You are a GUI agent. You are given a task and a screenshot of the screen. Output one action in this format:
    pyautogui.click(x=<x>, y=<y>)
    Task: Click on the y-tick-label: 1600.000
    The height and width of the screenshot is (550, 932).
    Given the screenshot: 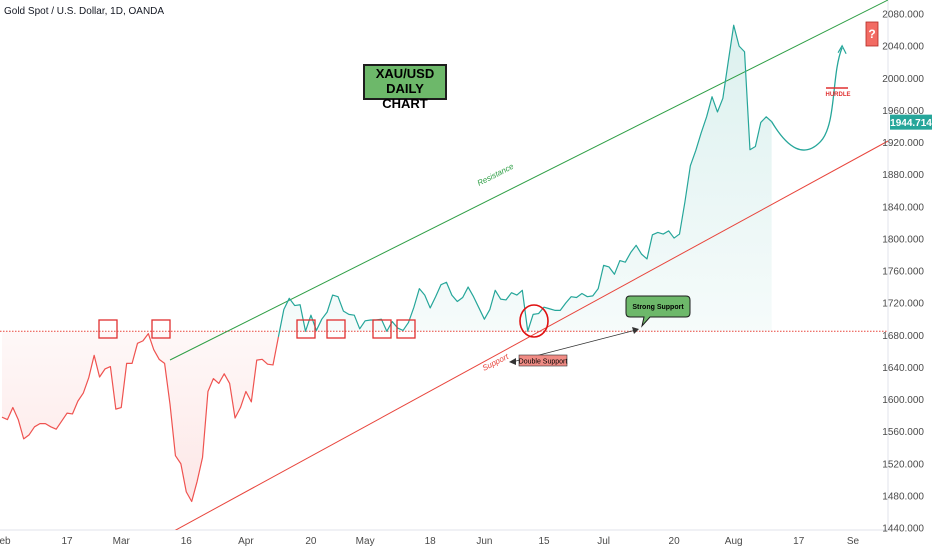 What is the action you would take?
    pyautogui.click(x=903, y=400)
    